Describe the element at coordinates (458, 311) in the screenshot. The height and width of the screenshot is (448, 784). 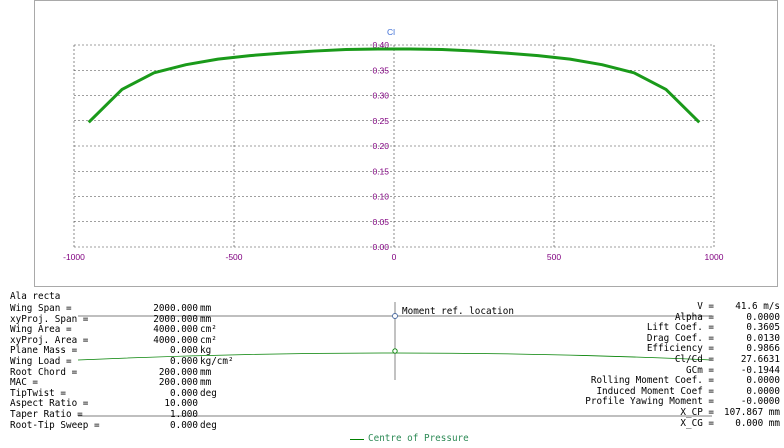
I see `moment-ref-label: Moment ref. location` at that location.